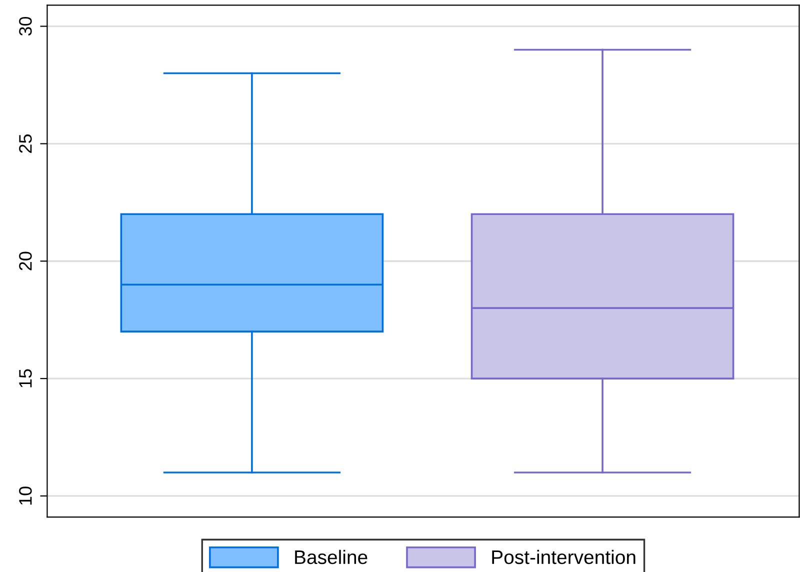 The image size is (800, 572). Describe the element at coordinates (564, 557) in the screenshot. I see `legend-label: Post-intervention` at that location.